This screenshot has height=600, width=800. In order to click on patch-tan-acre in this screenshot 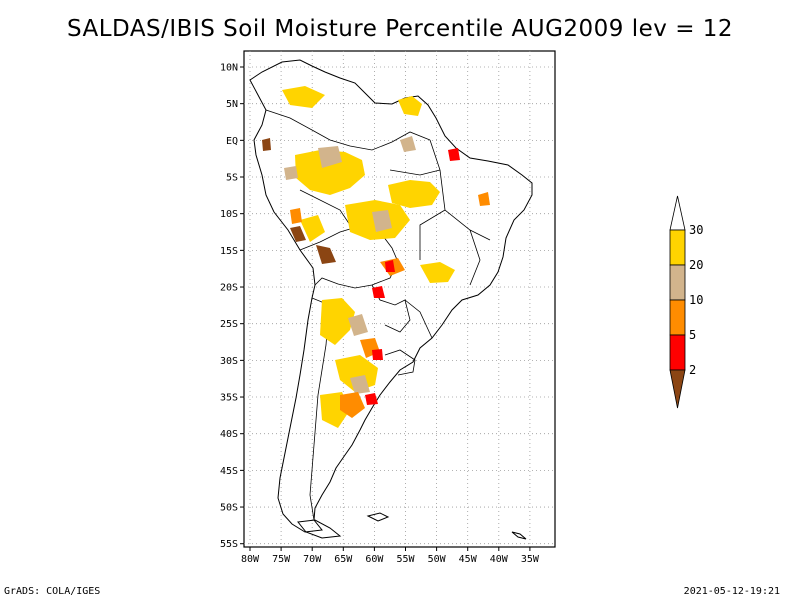, I will do `click(291, 173)`.